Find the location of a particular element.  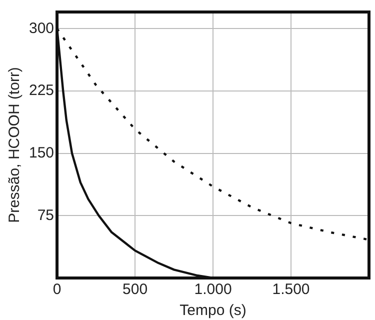

x-tick-label: 1.000 is located at coordinates (213, 289).